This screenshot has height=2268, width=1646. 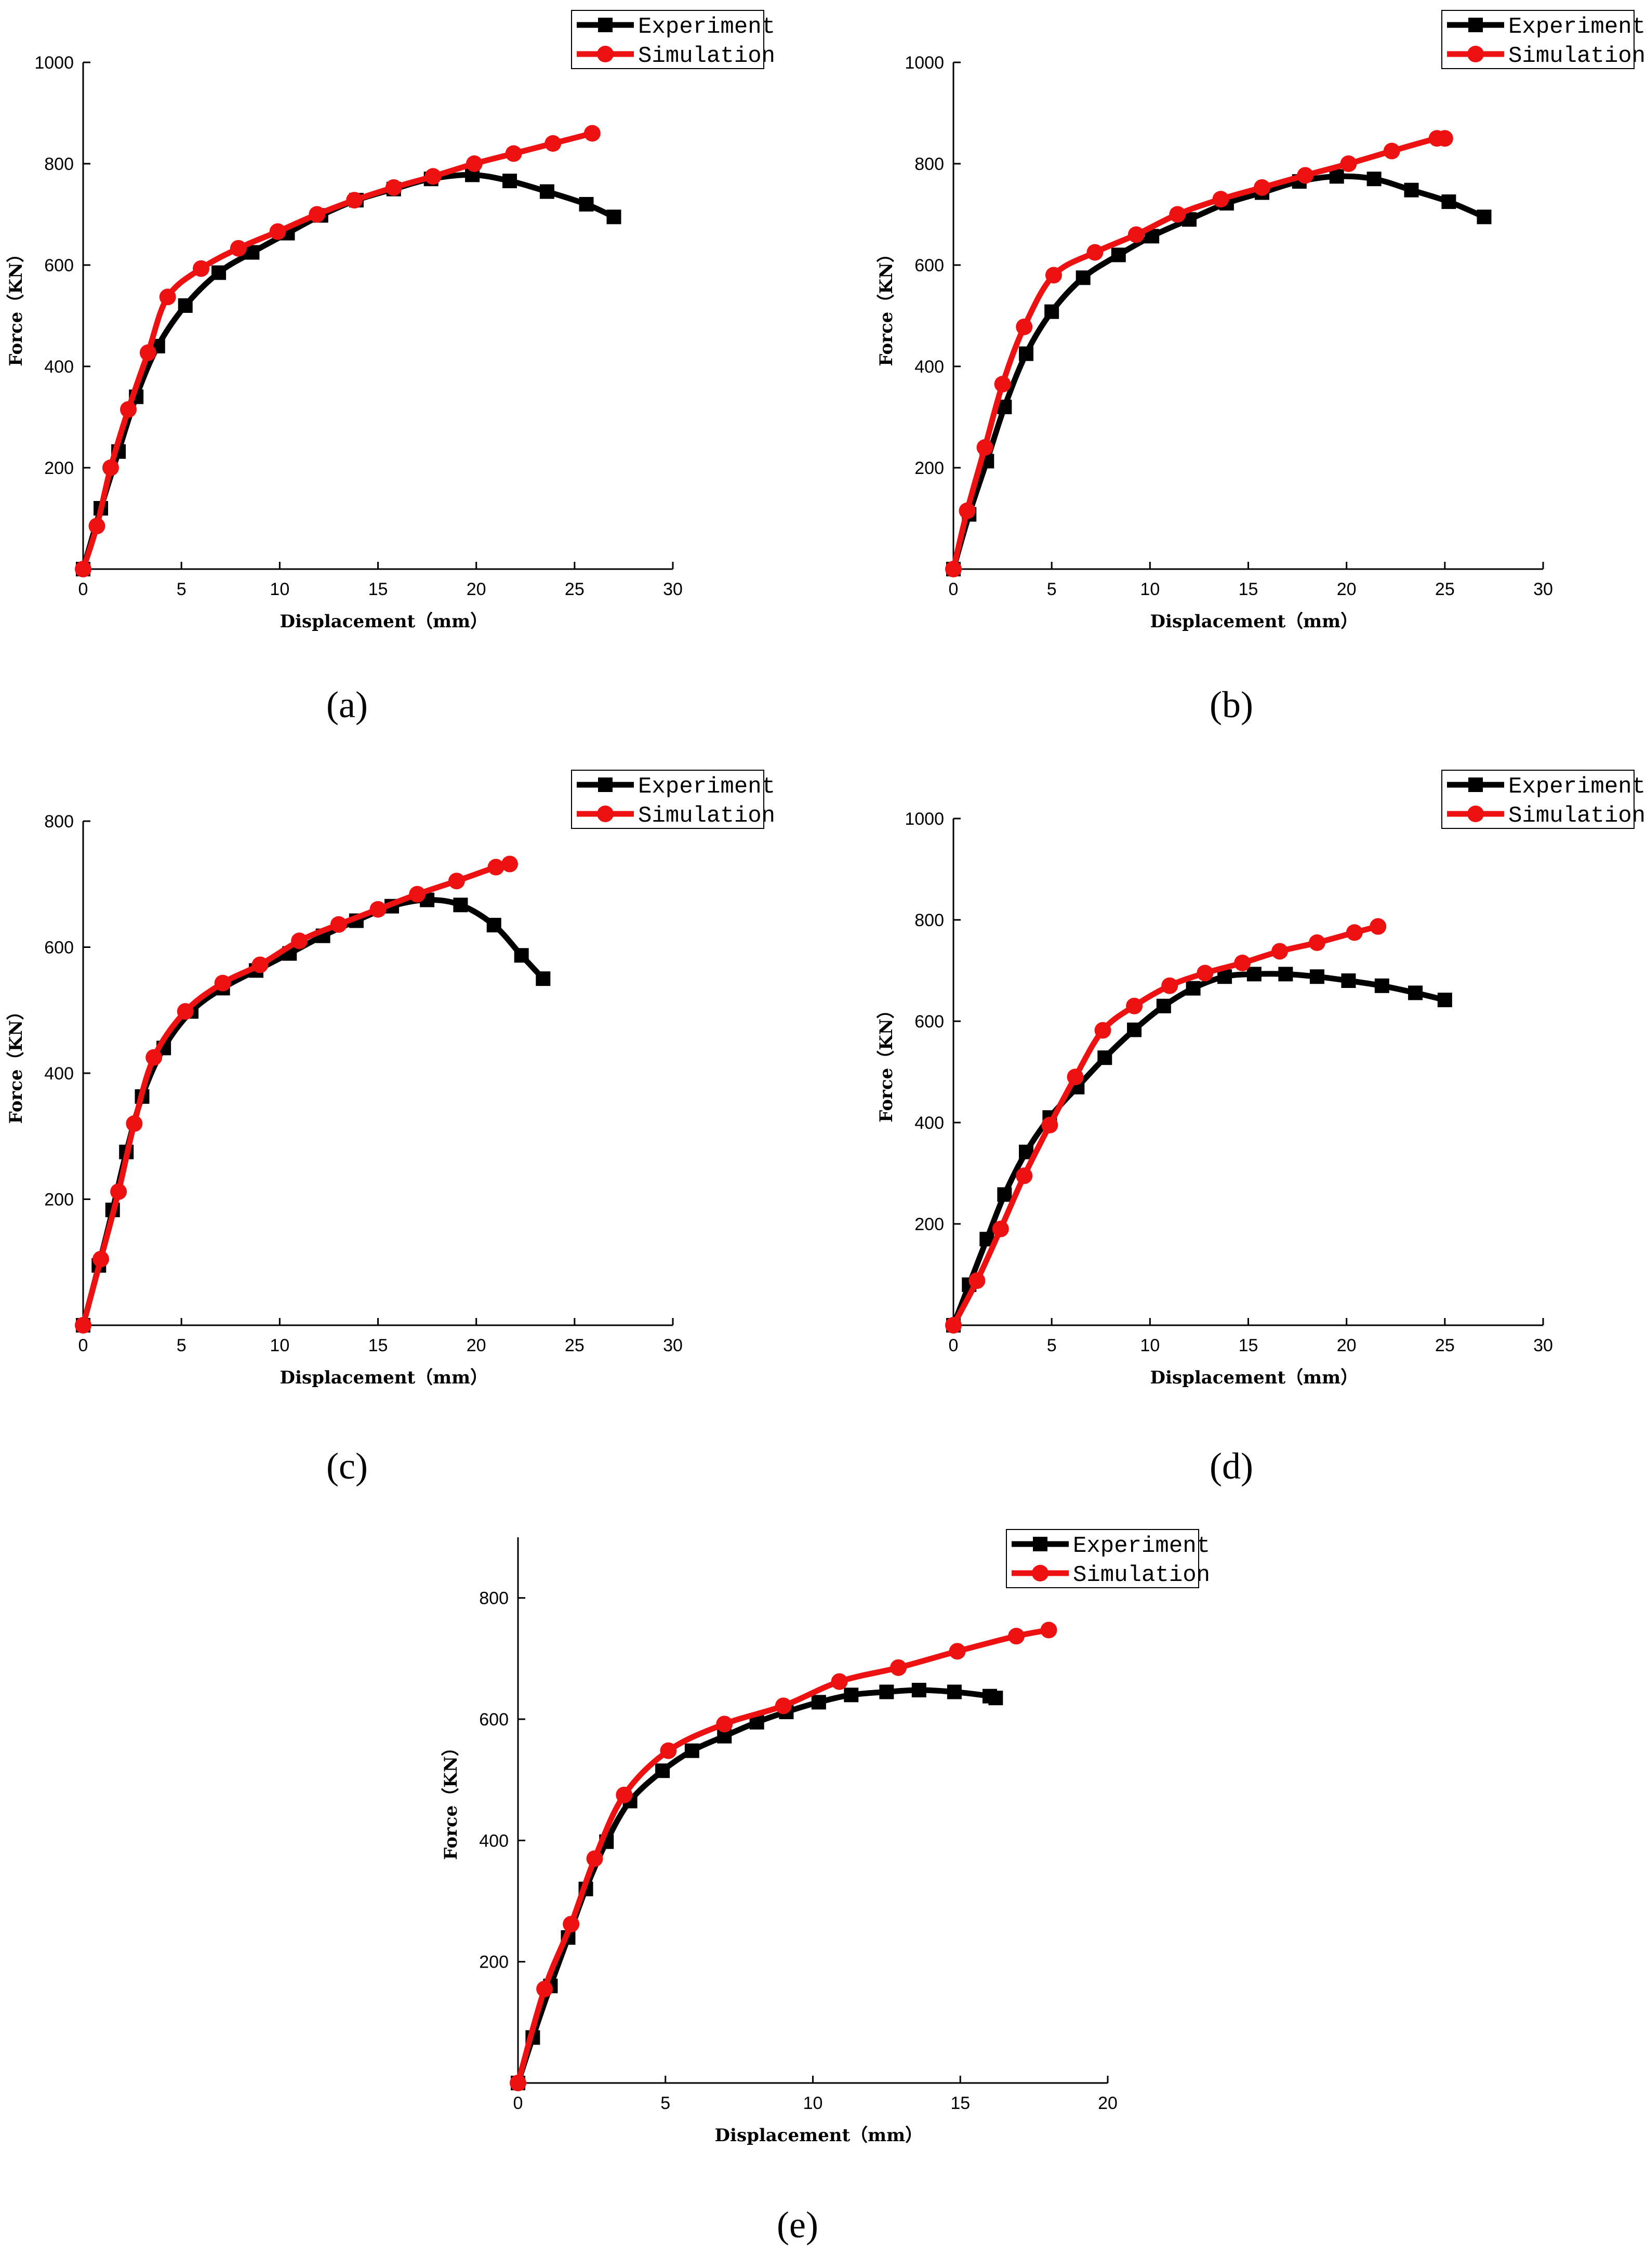 What do you see at coordinates (378, 1345) in the screenshot?
I see `x-tick-label: 15` at bounding box center [378, 1345].